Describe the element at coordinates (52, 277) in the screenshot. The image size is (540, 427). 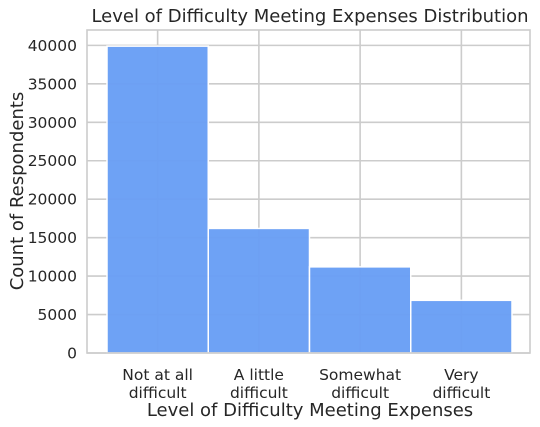
I see `y-tick-label: 10000` at that location.